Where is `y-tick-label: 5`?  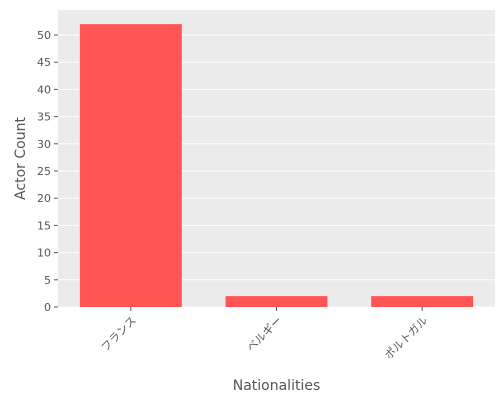
y-tick-label: 5 is located at coordinates (47, 280).